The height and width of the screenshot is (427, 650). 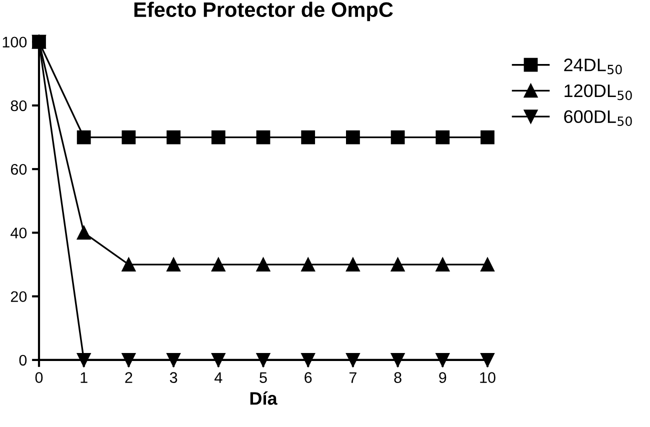 What do you see at coordinates (308, 377) in the screenshot?
I see `x-tick-label: 6` at bounding box center [308, 377].